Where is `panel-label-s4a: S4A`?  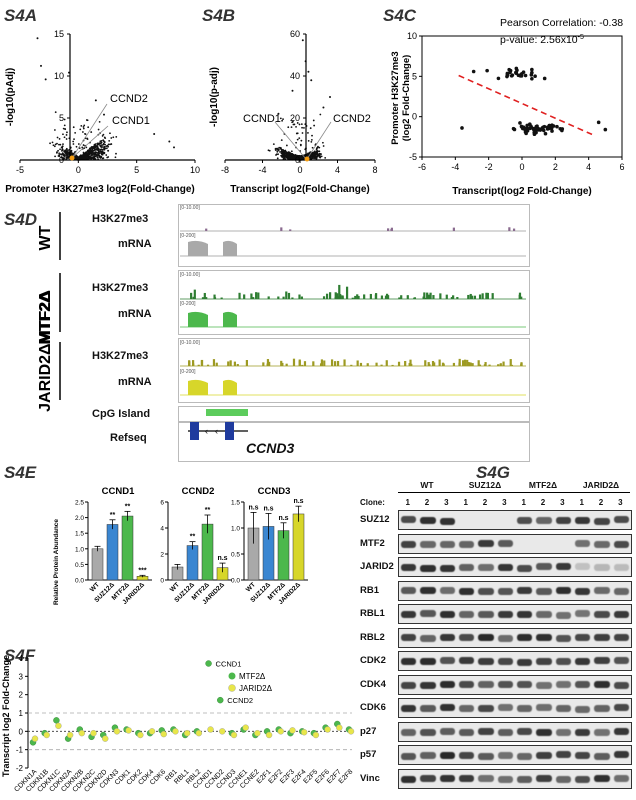 panel-label-s4a: S4A is located at coordinates (21, 15).